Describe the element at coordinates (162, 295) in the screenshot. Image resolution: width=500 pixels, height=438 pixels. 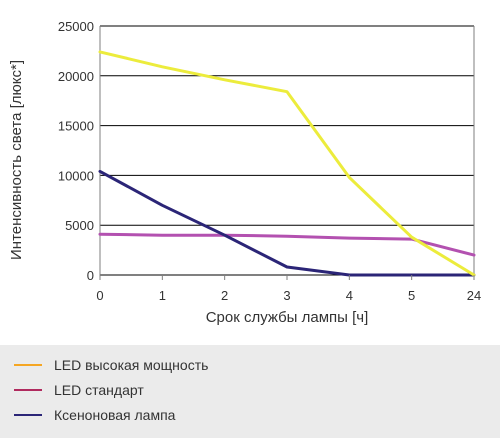
I see `x-tick-label-1: 1` at that location.